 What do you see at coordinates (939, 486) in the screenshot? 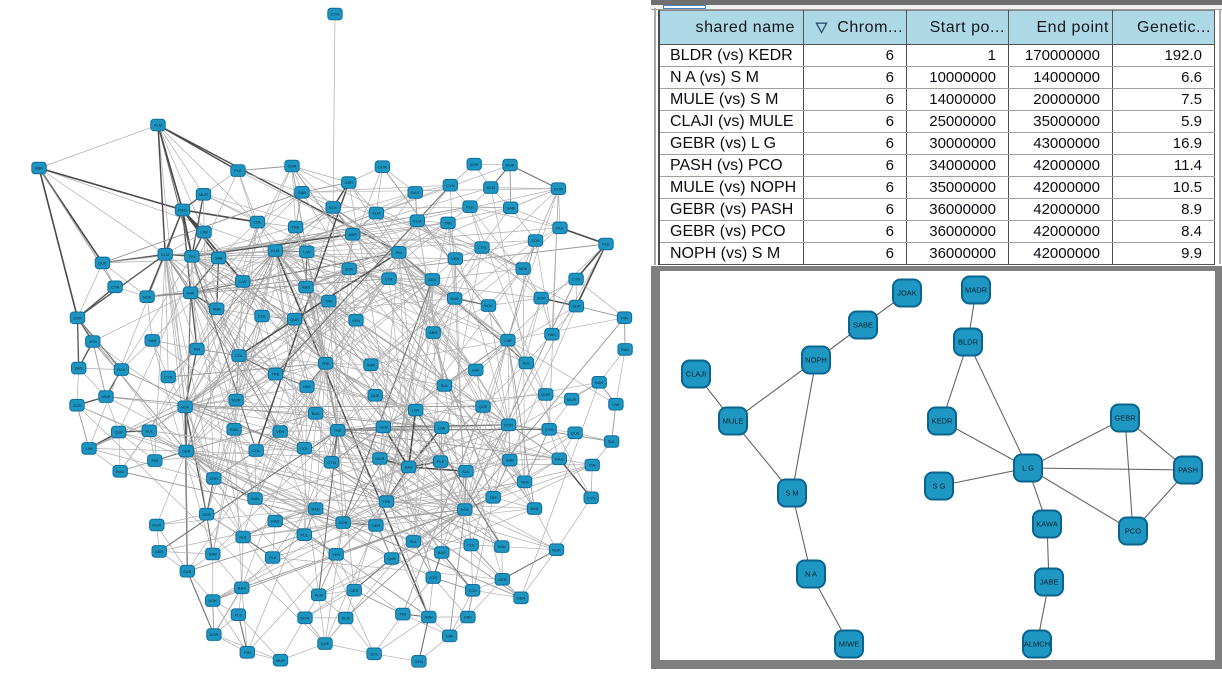
I see `svg-text: S G` at bounding box center [939, 486].